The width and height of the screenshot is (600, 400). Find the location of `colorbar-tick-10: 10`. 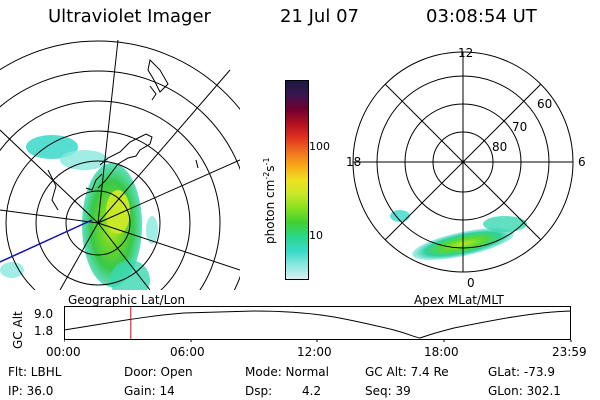

colorbar-tick-10: 10 is located at coordinates (316, 235).